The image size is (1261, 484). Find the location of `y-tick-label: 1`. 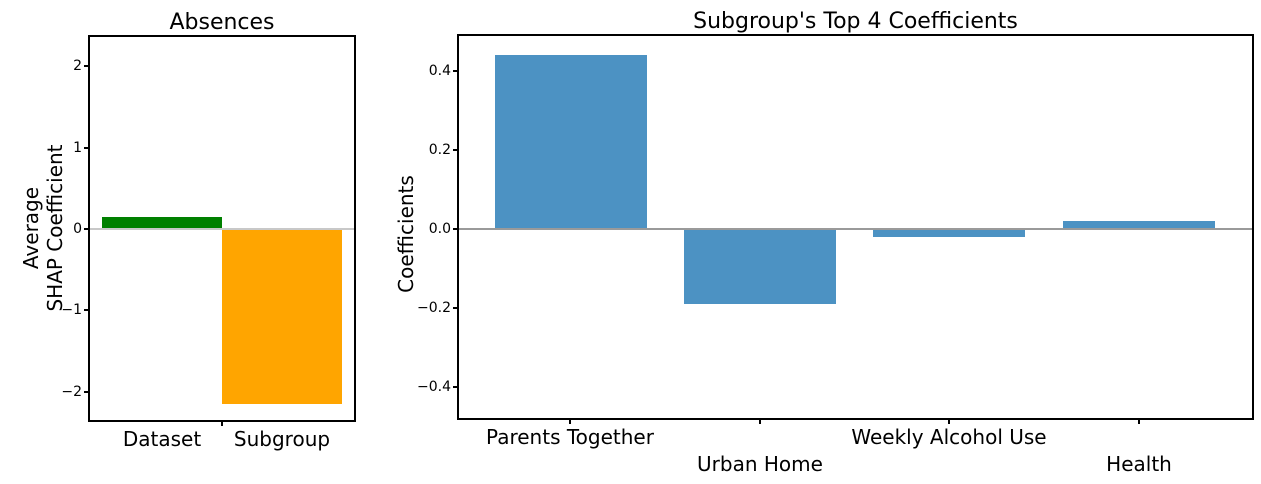

y-tick-label: 1 is located at coordinates (77, 148).